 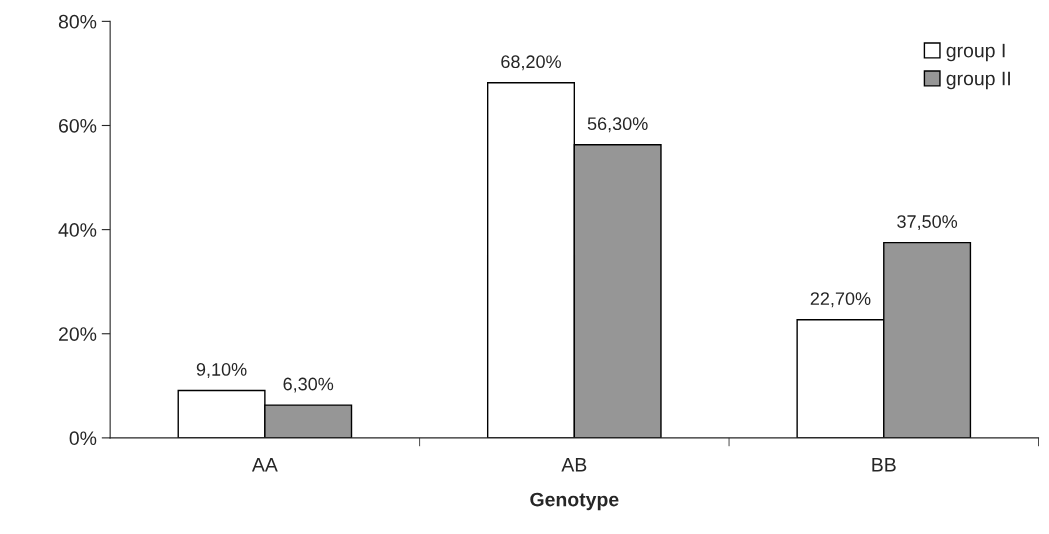 I want to click on y-tick-label: 80%, so click(x=77, y=21).